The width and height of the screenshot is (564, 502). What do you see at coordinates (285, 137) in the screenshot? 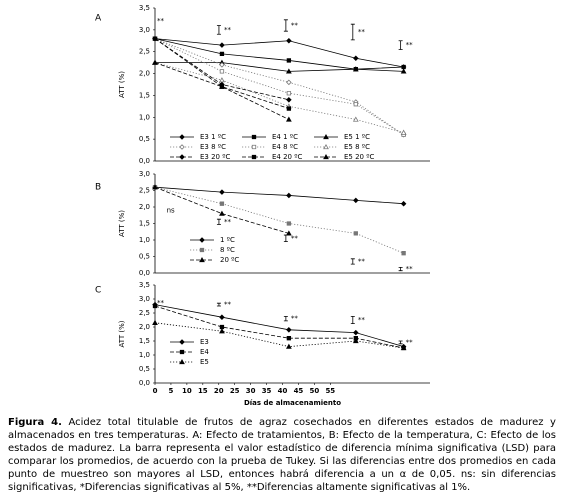
I see `legend-label: E4 1 ºC` at bounding box center [285, 137].